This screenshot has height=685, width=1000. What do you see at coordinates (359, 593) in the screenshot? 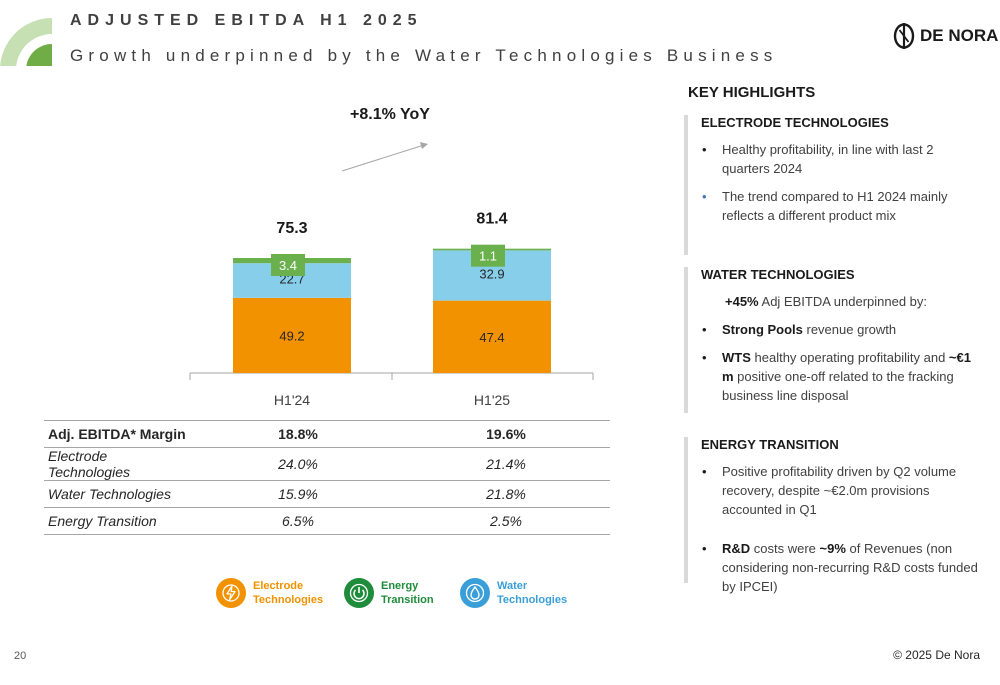
I see `power-icon` at bounding box center [359, 593].